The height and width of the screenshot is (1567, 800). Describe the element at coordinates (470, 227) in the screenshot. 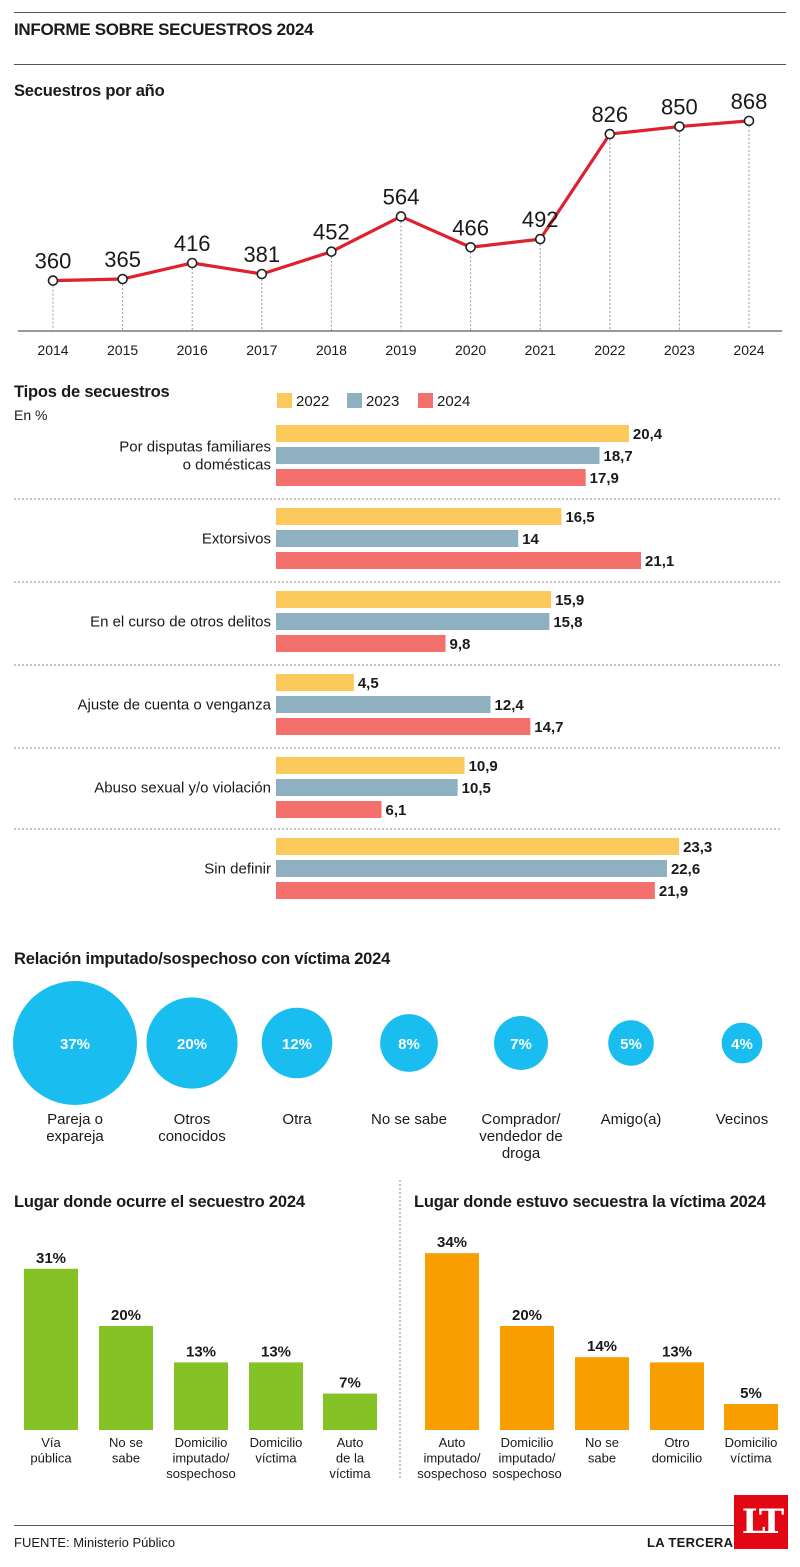

I see `data-label: 466` at that location.